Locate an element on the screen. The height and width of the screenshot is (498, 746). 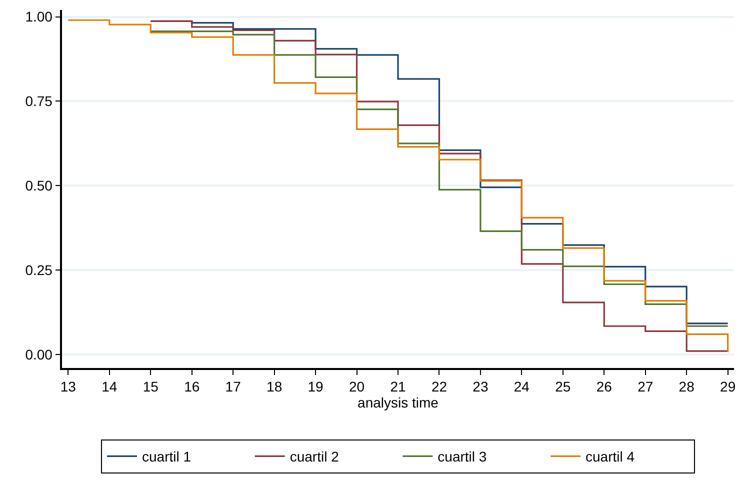
x-tick-label: 15 is located at coordinates (150, 386).